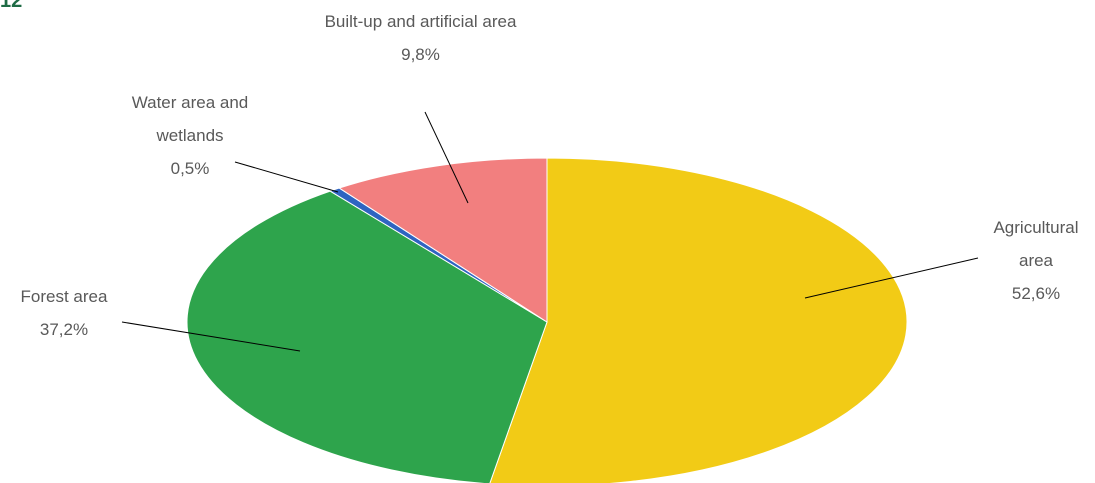 The image size is (1095, 483). I want to click on slice-label: Agricultural area 52,6%, so click(1036, 260).